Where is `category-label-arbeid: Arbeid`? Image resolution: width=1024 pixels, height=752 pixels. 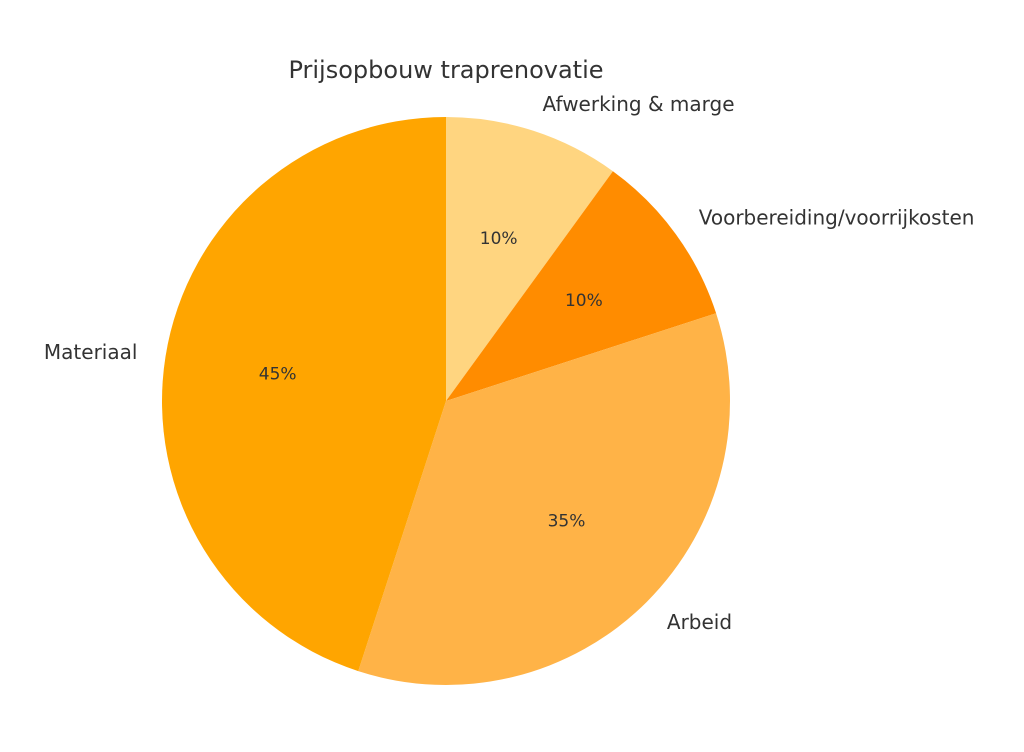 category-label-arbeid: Arbeid is located at coordinates (699, 622).